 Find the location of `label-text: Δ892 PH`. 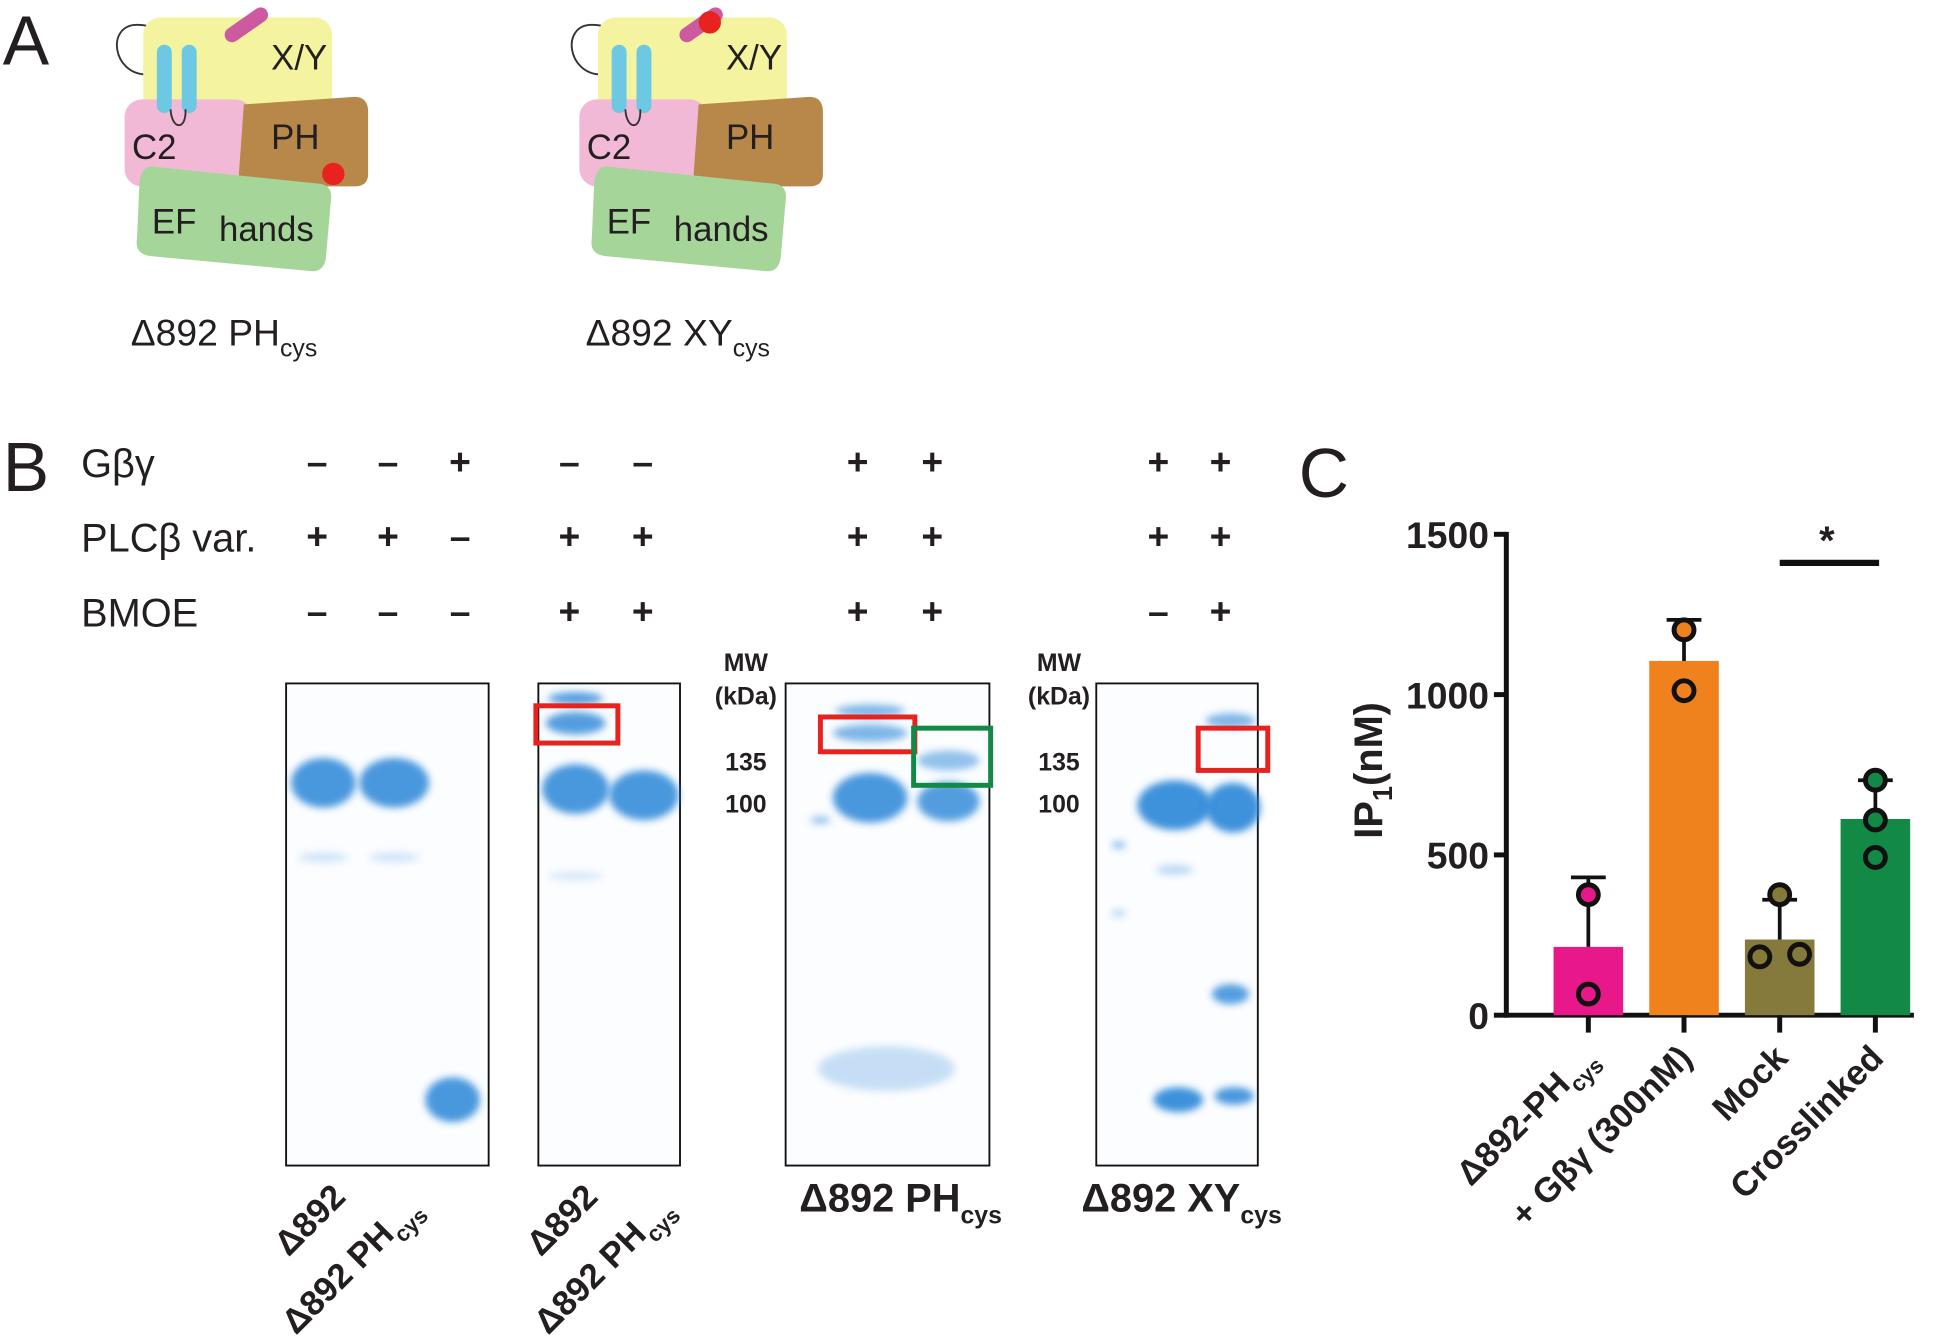

label-text: Δ892 PH is located at coordinates (879, 1199).